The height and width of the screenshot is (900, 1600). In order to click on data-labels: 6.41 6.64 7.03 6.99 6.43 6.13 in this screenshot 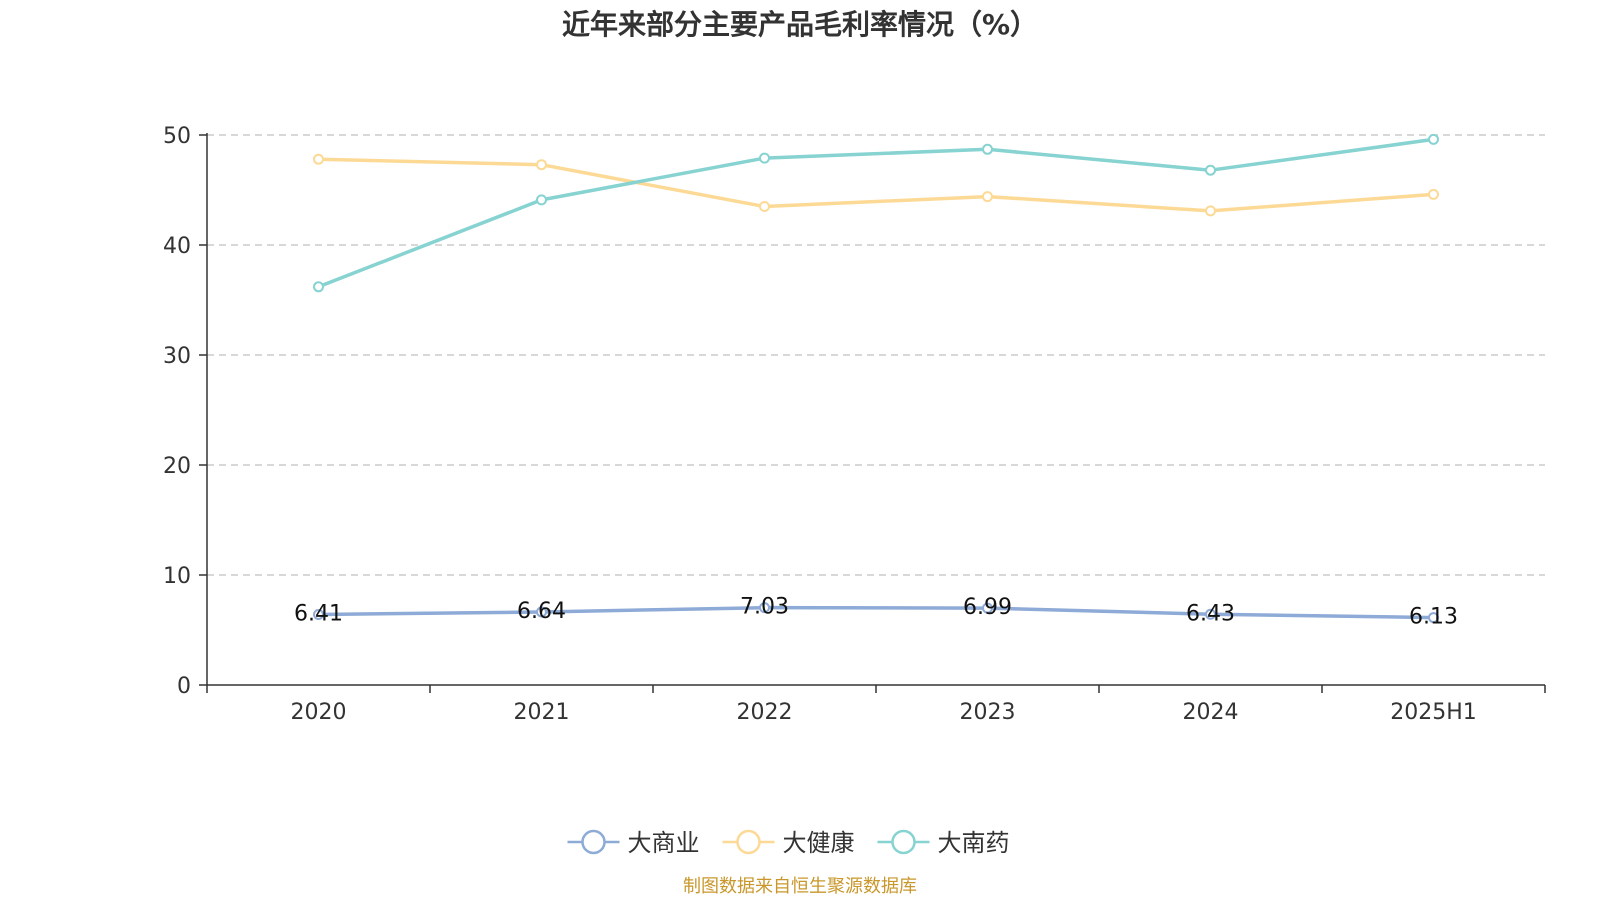, I will do `click(876, 612)`.